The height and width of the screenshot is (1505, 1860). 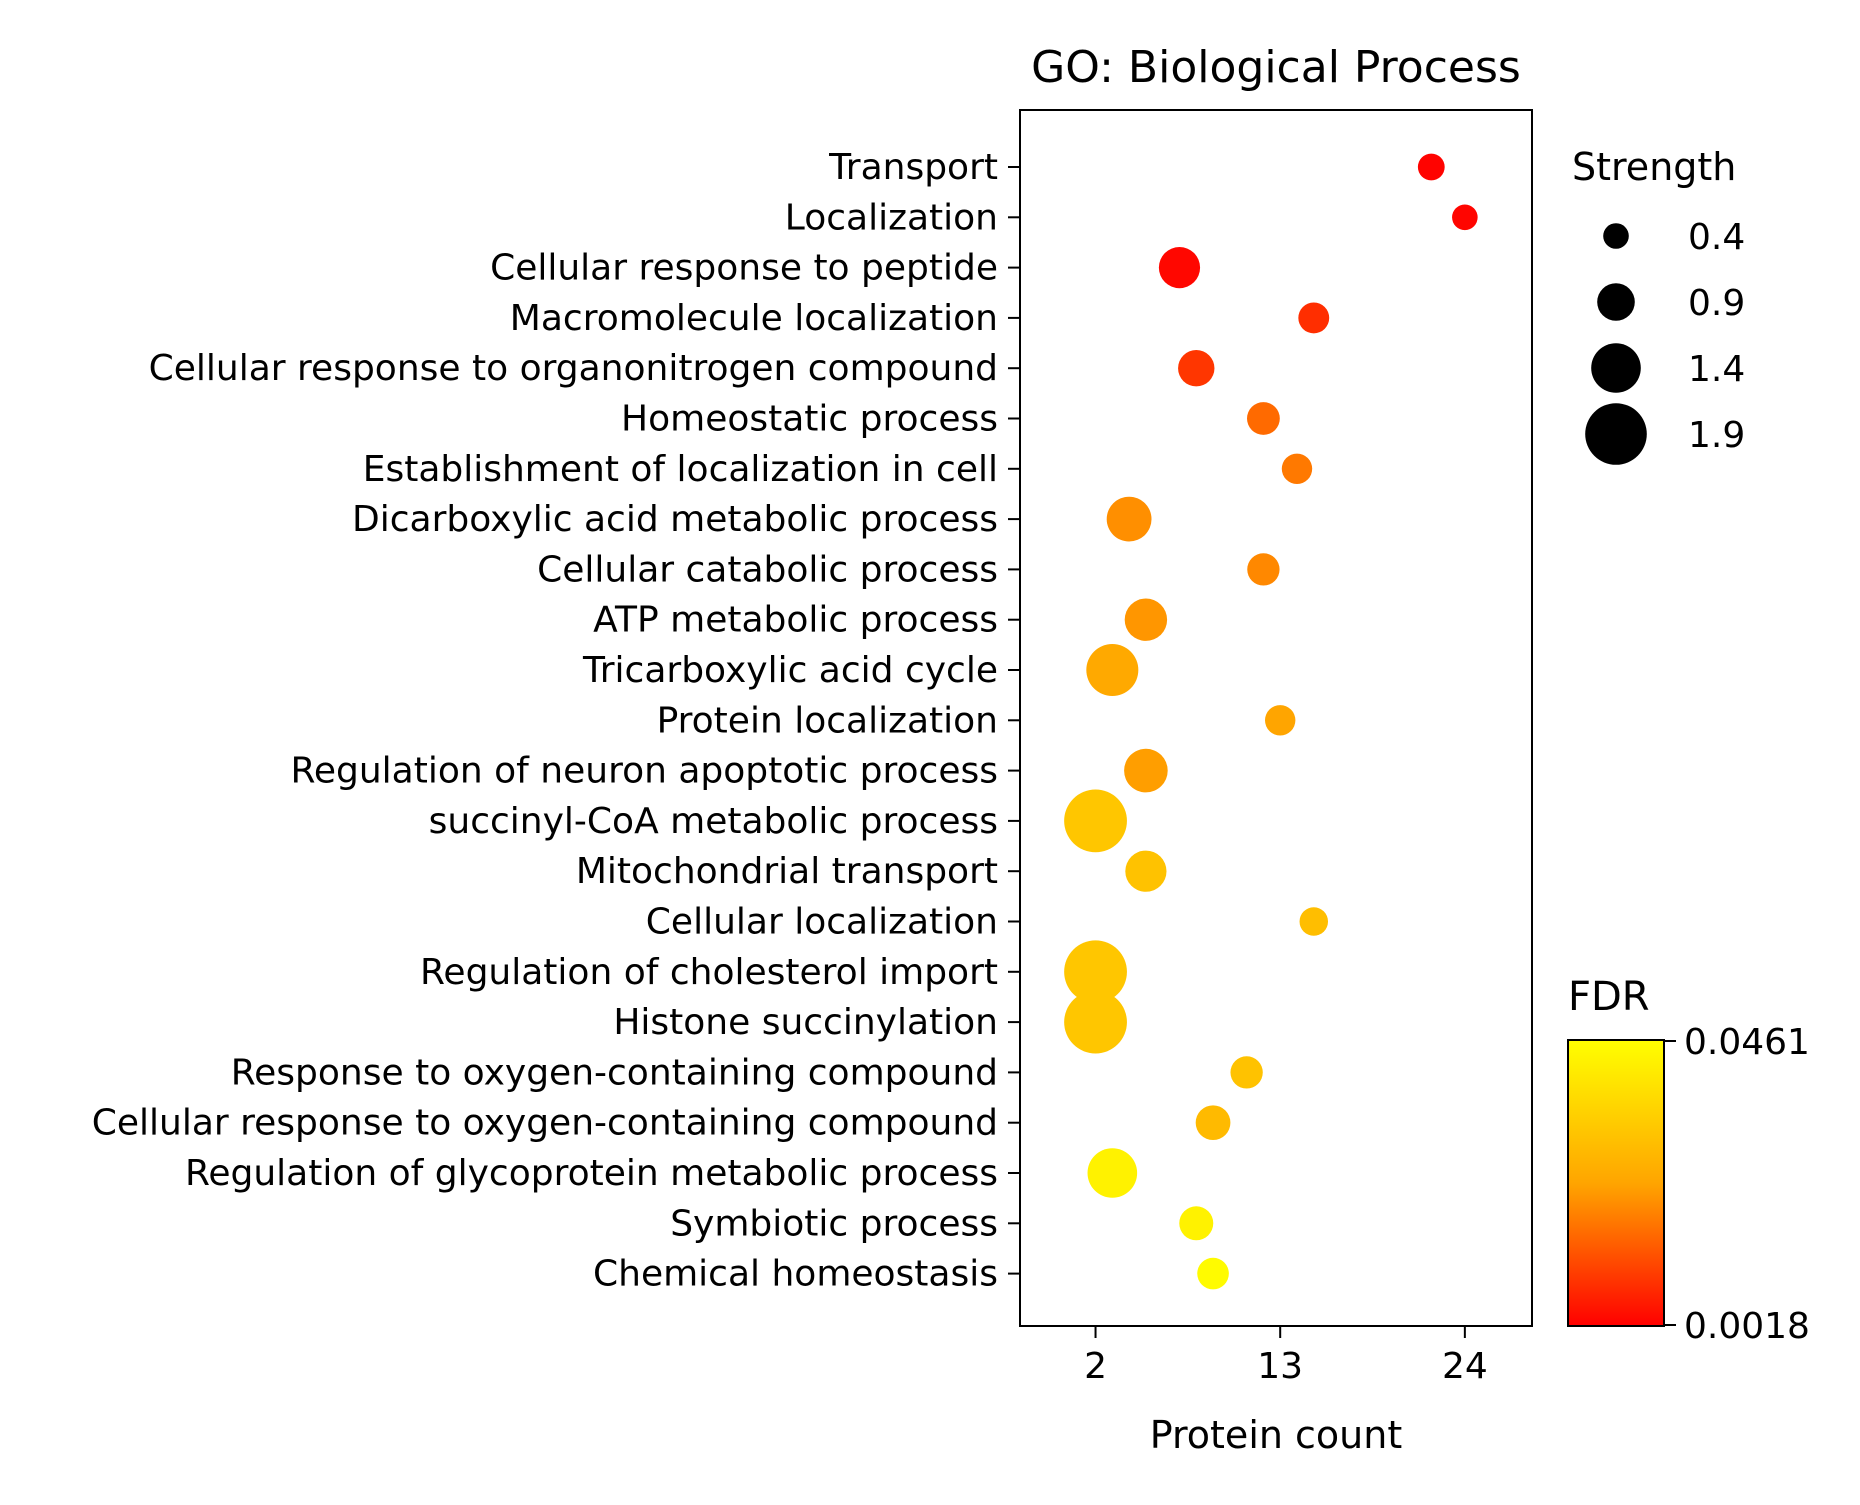 What do you see at coordinates (805, 1022) in the screenshot?
I see `y-tick-label: Histone succinylation` at bounding box center [805, 1022].